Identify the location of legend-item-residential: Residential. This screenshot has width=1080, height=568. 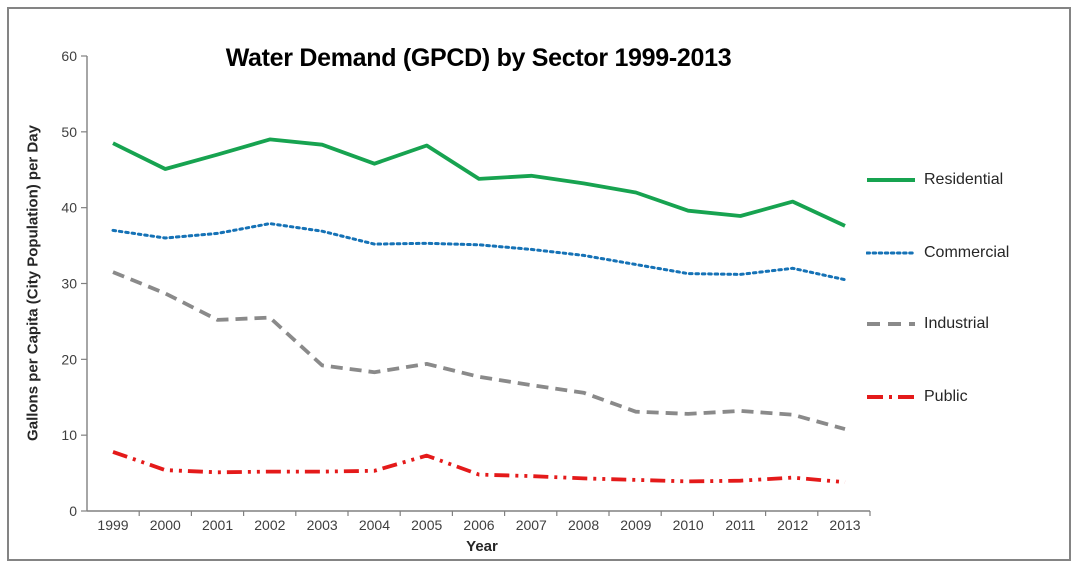
(934, 180).